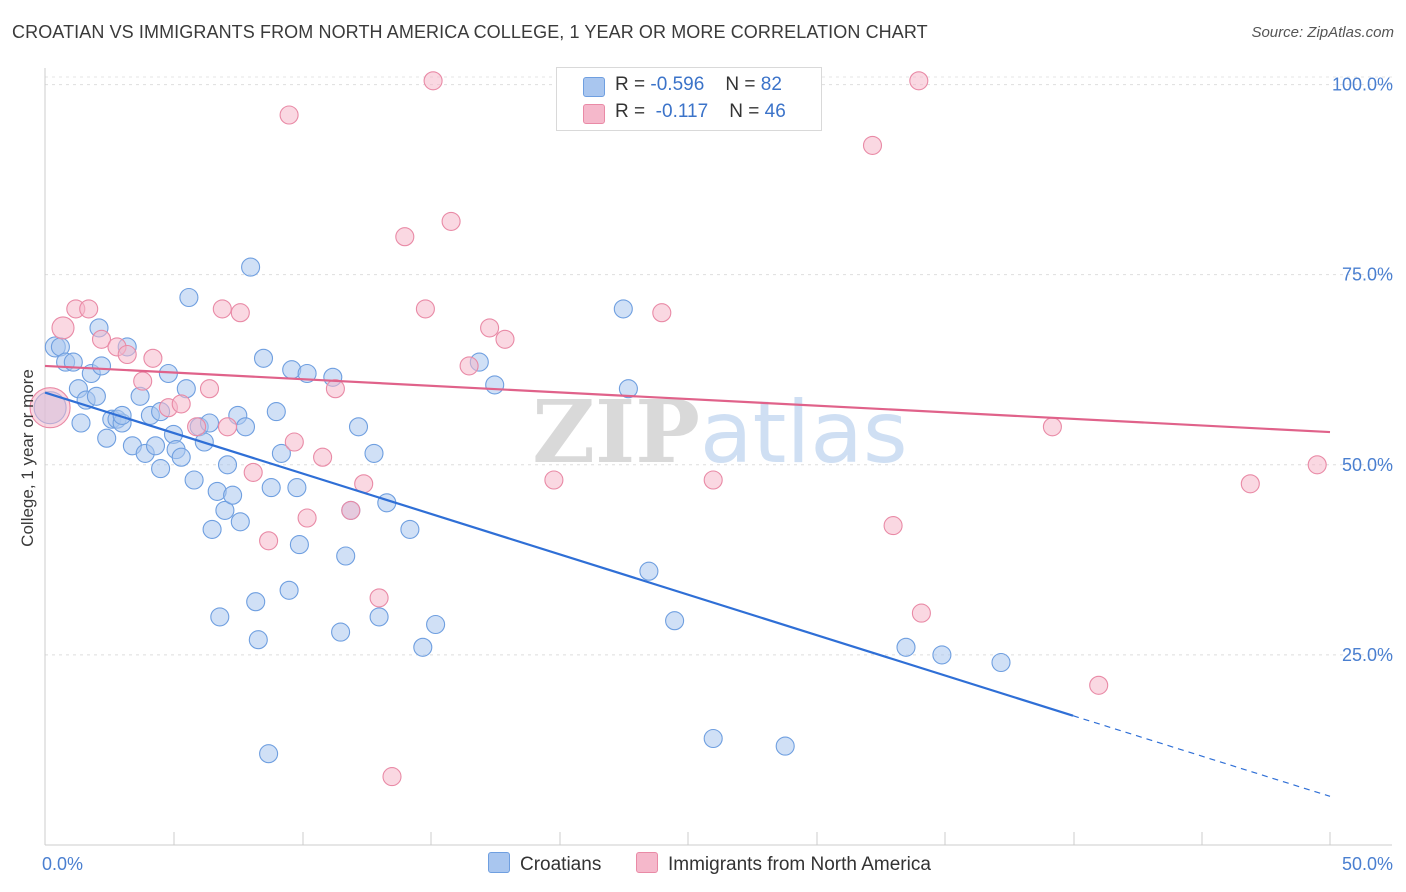  I want to click on bottom-legend-swatch-immigrants, so click(647, 862).